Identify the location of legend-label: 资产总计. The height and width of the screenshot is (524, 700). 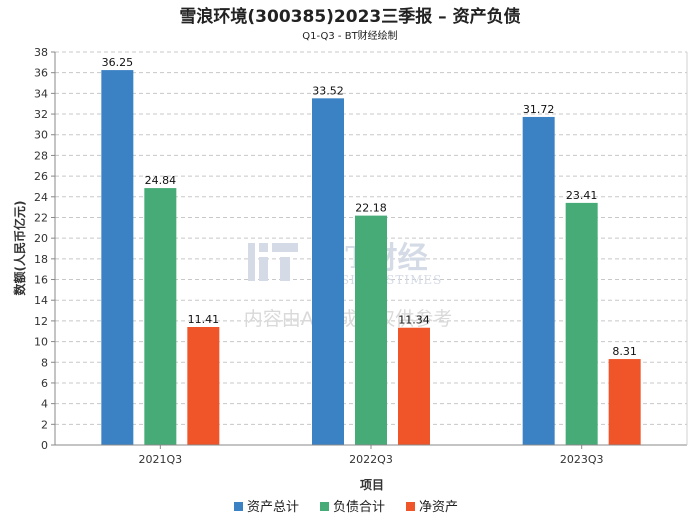
(273, 507).